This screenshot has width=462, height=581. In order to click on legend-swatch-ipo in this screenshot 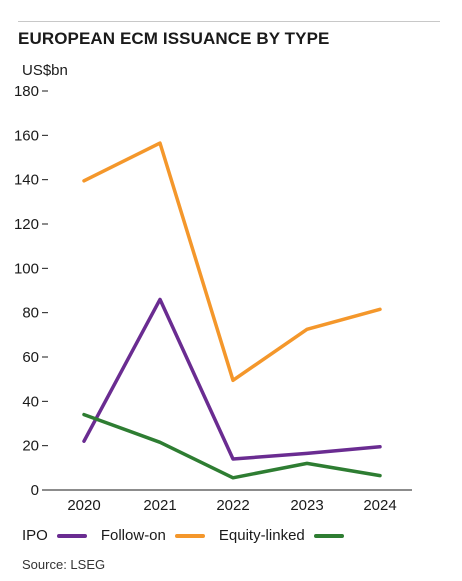, I will do `click(71, 535)`.